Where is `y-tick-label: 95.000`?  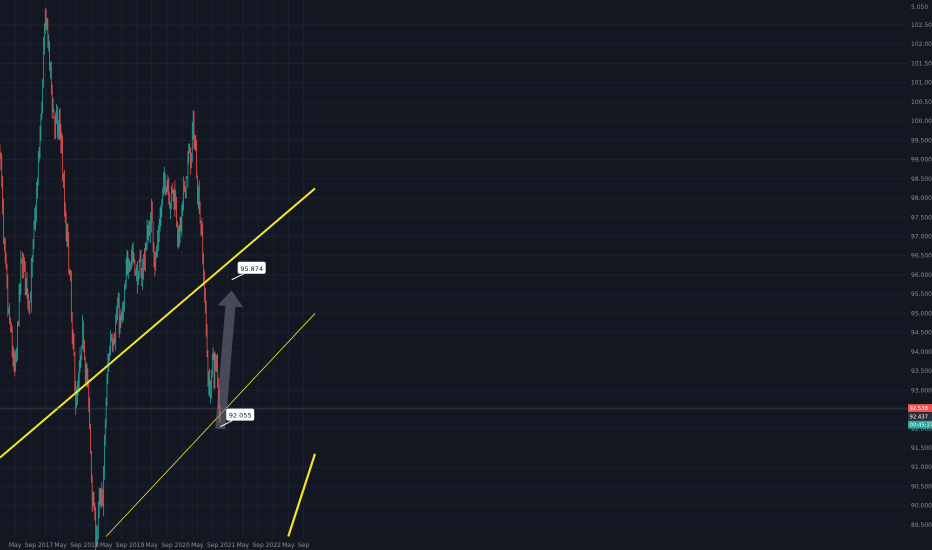
y-tick-label: 95.000 is located at coordinates (921, 313).